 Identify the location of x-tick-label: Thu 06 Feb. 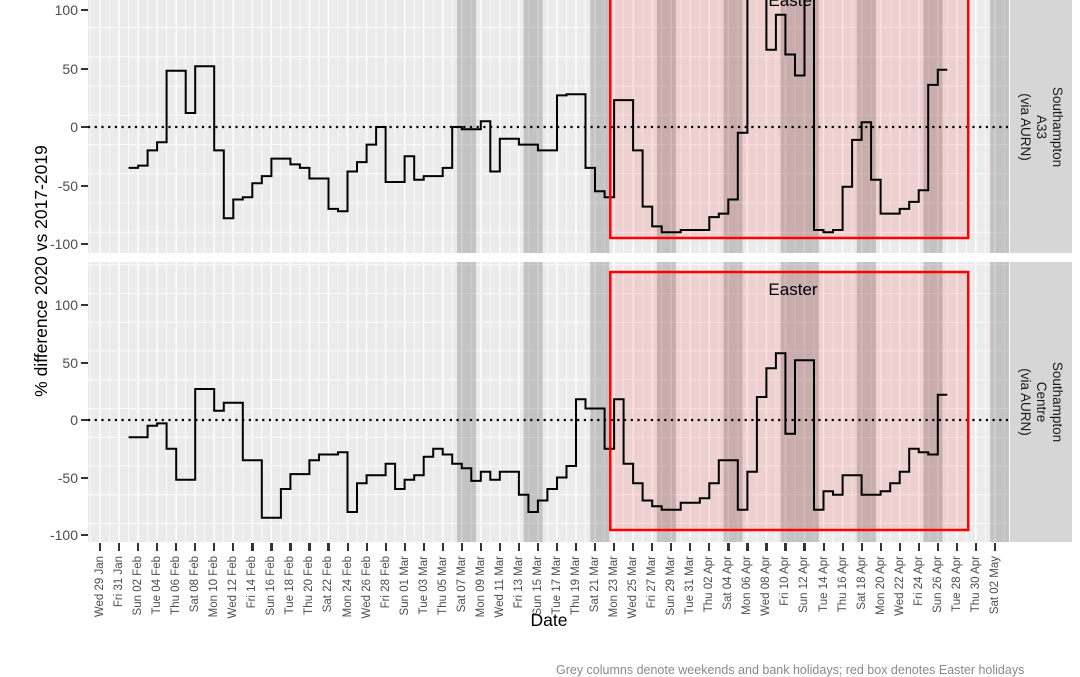
(176, 585).